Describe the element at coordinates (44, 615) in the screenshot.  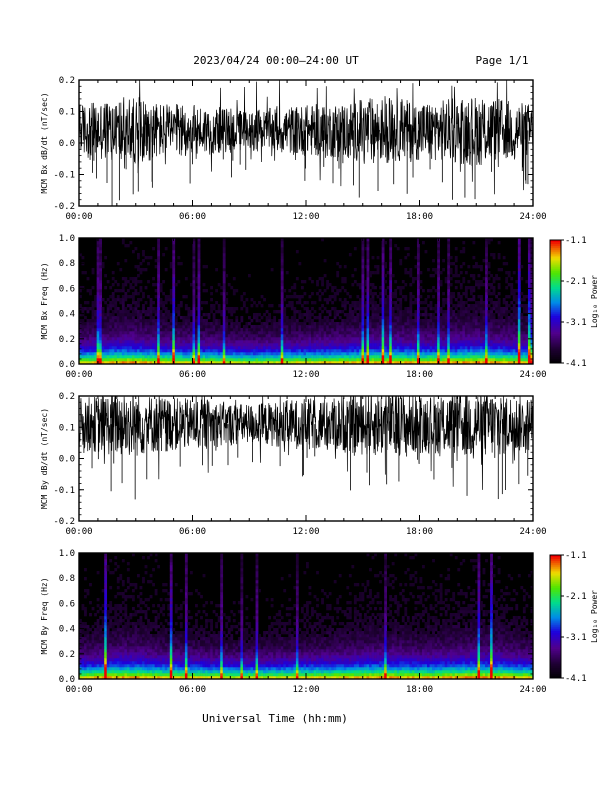
I see `y-axis-label: MCM By Freq (Hz)` at that location.